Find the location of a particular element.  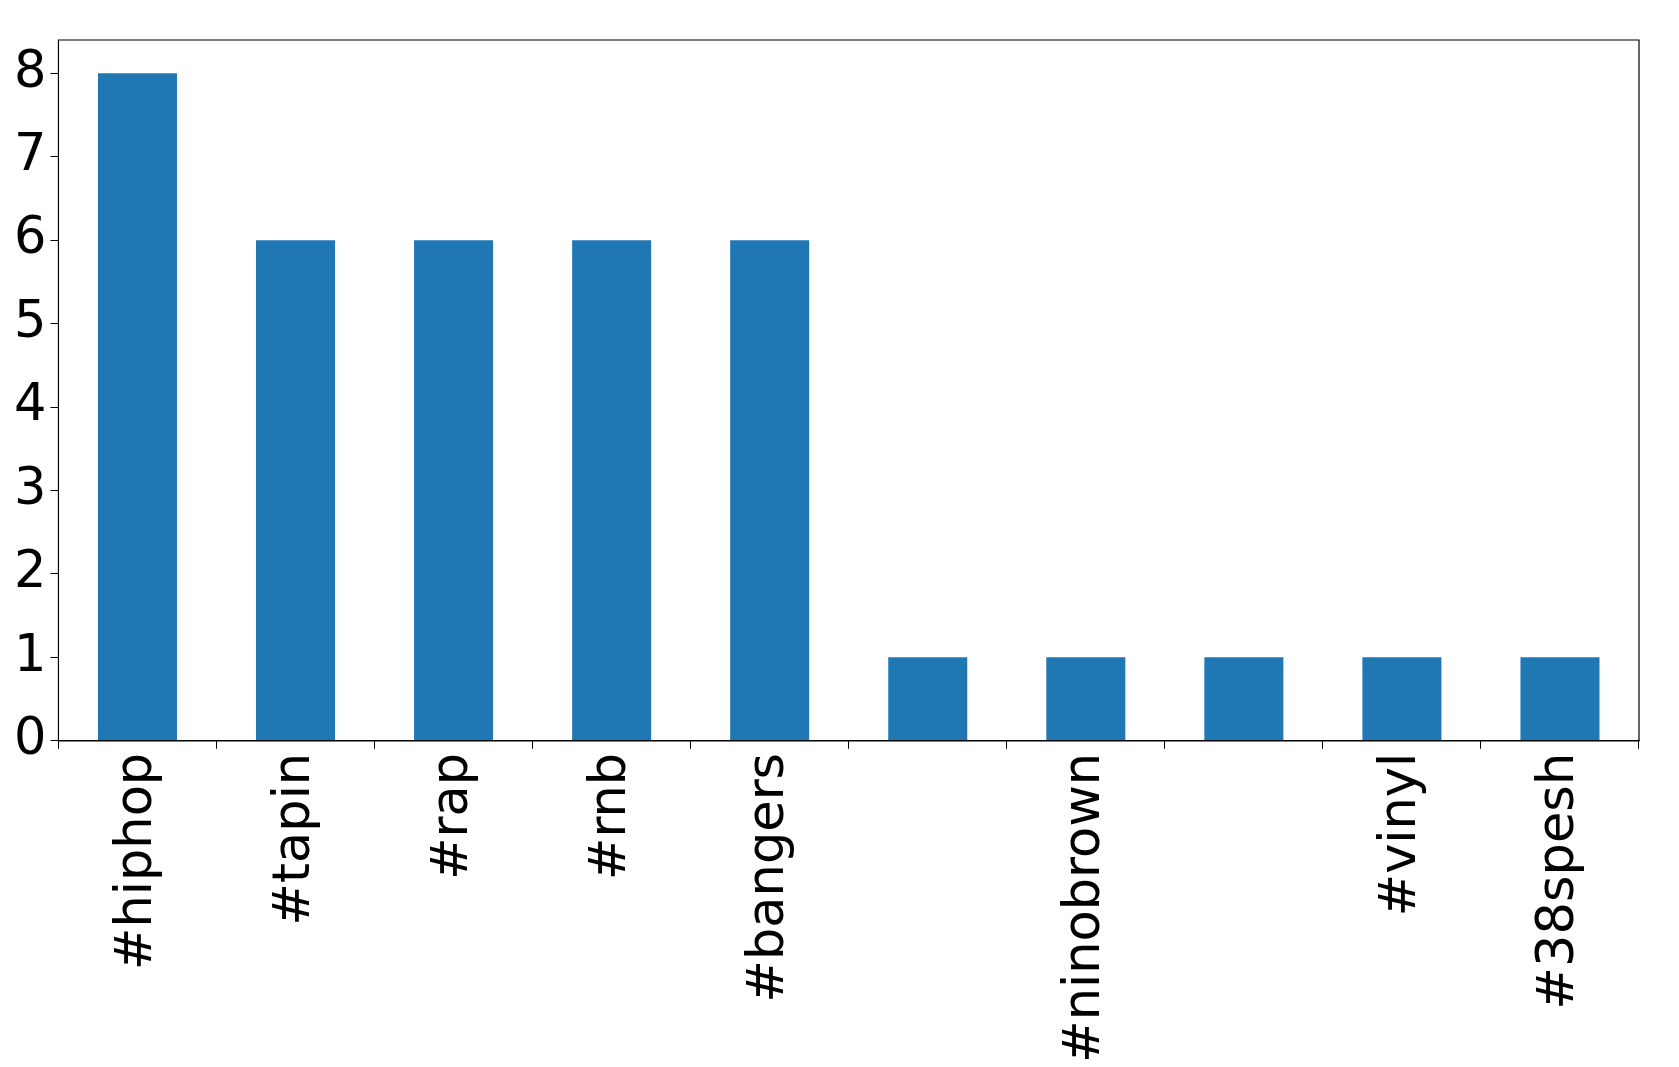

y-tick-label: 1 is located at coordinates (30, 653).